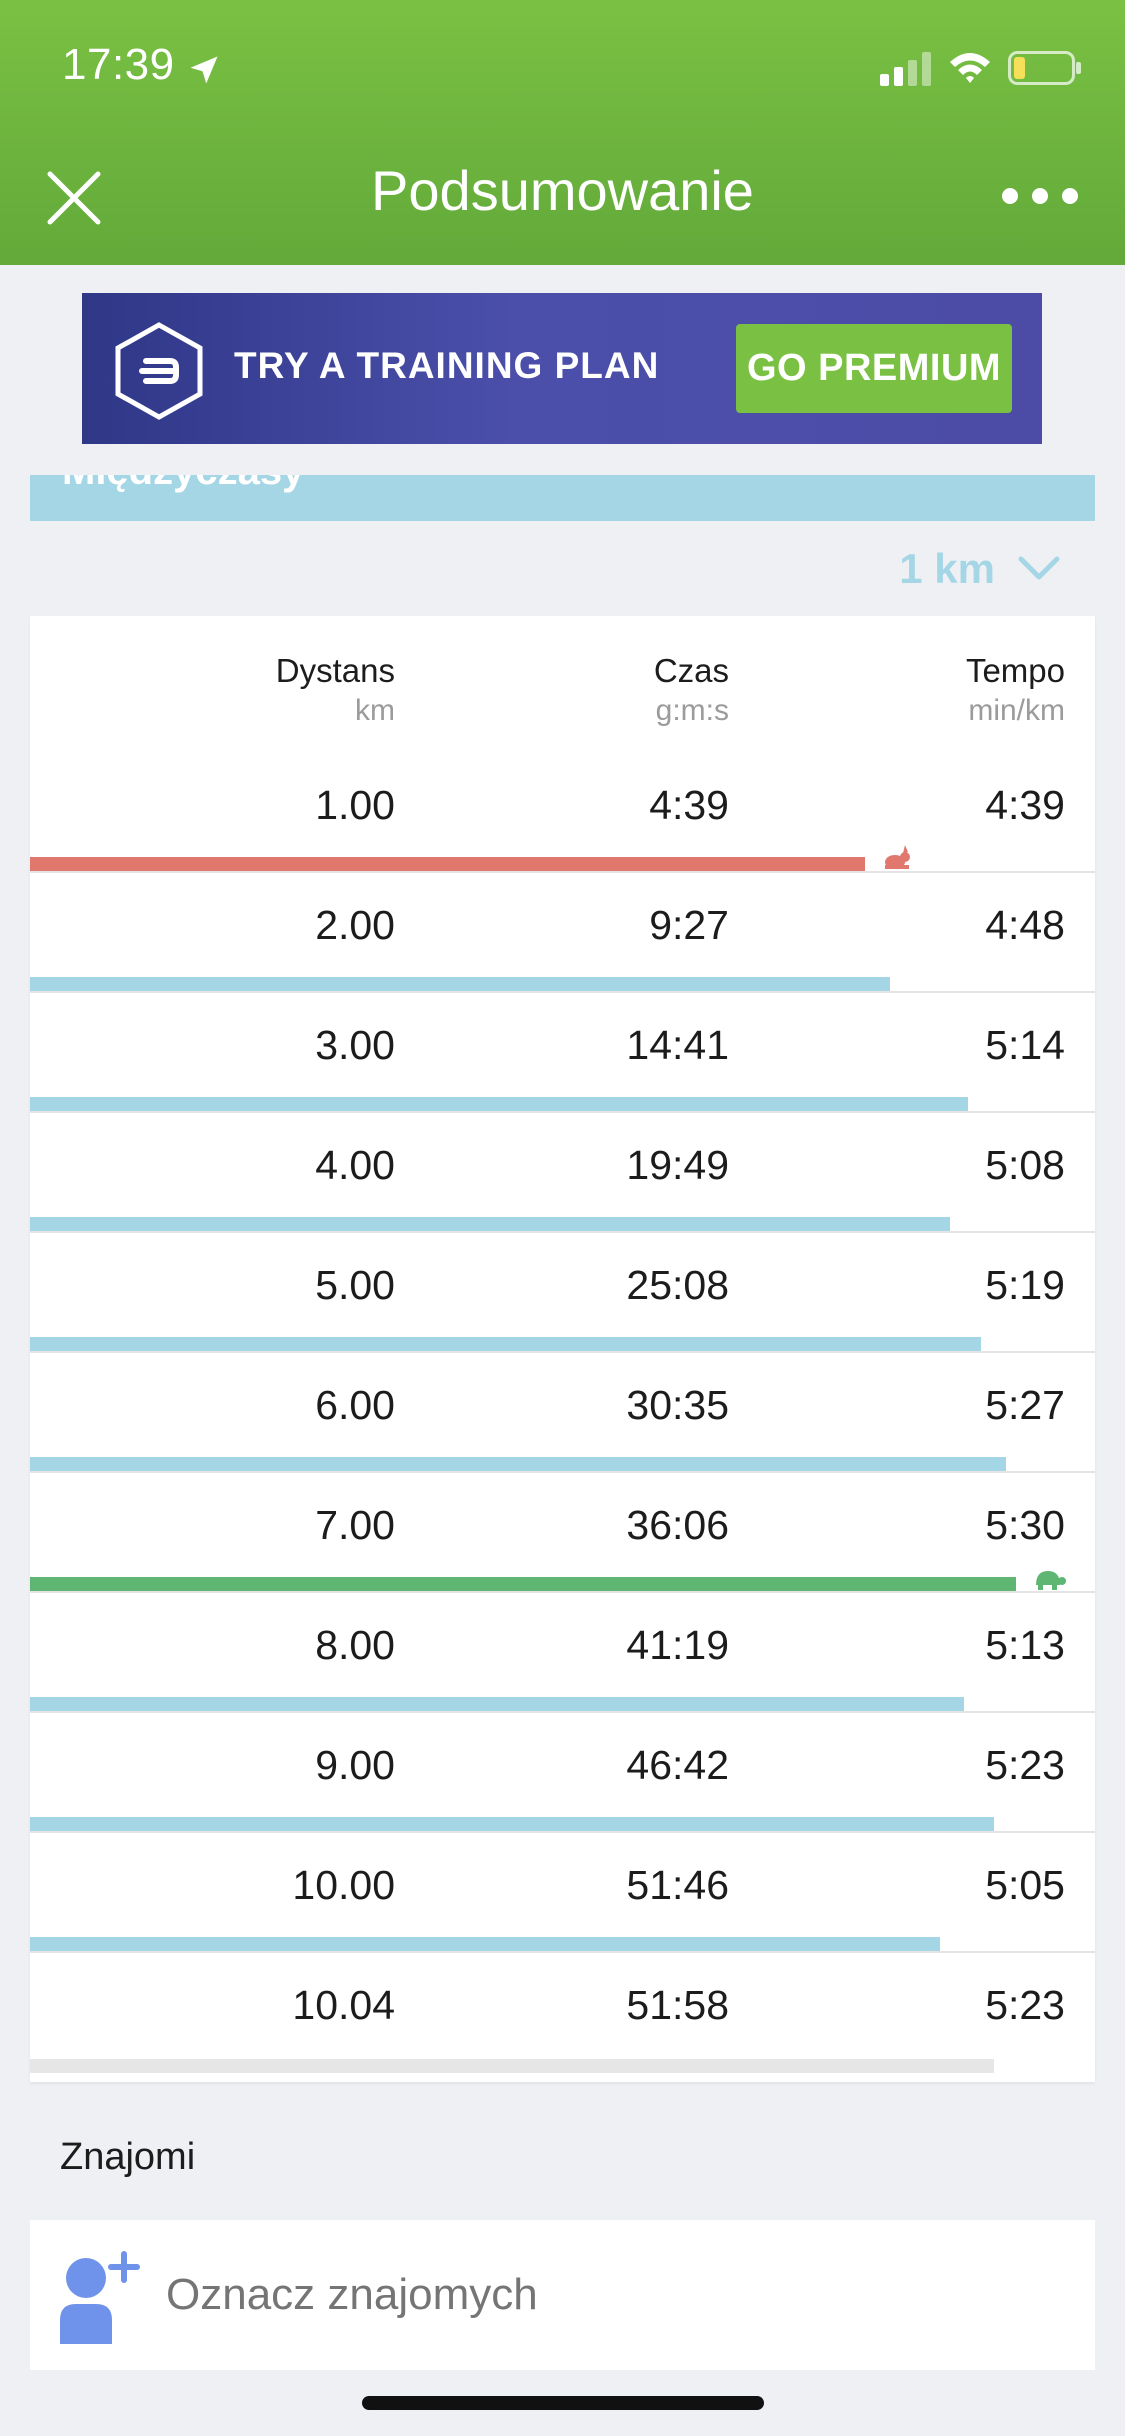  Describe the element at coordinates (118, 64) in the screenshot. I see `status-time: 17:39` at that location.